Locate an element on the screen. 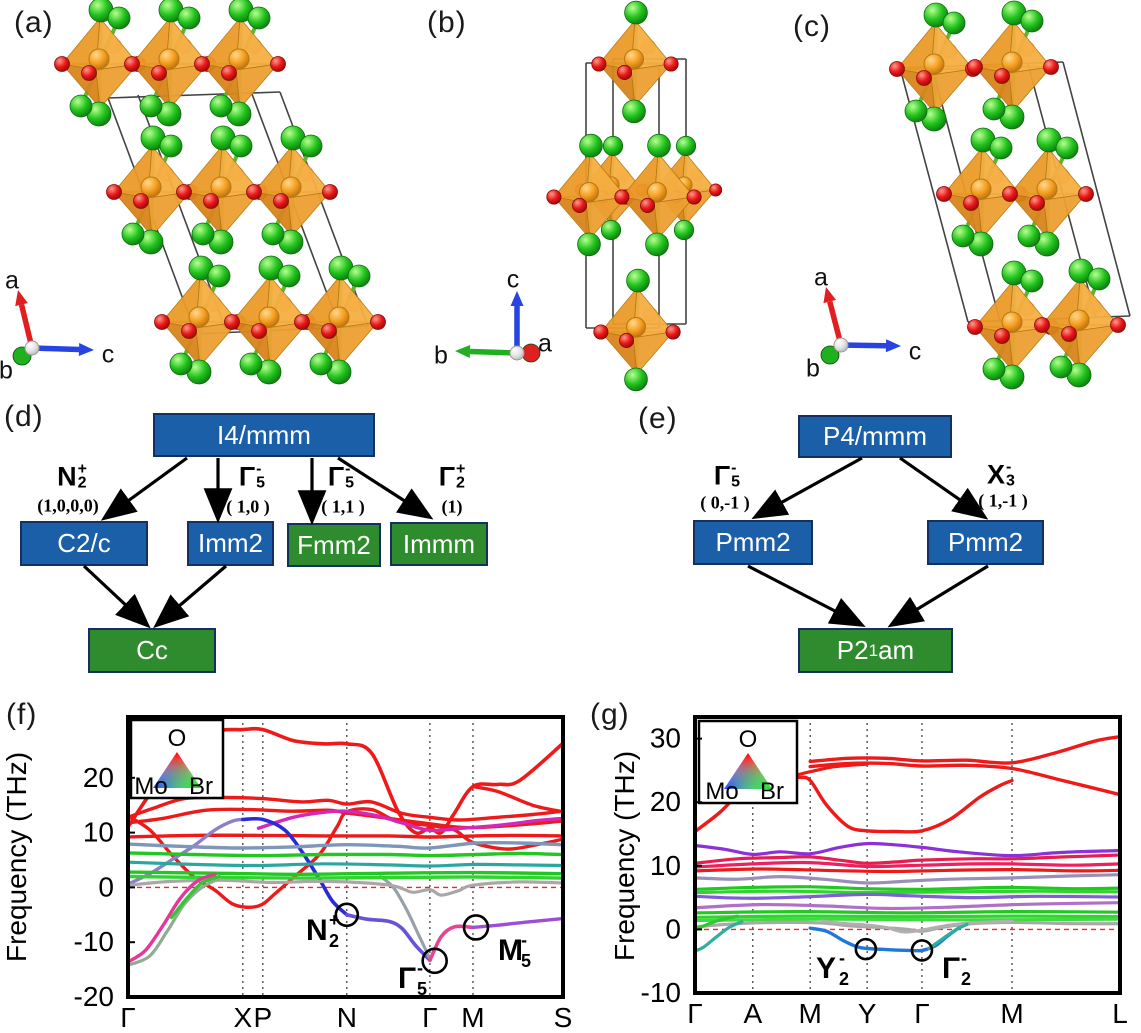 Image resolution: width=1141 pixels, height=1033 pixels. irrep-label: Γ-5 is located at coordinates (341, 476).